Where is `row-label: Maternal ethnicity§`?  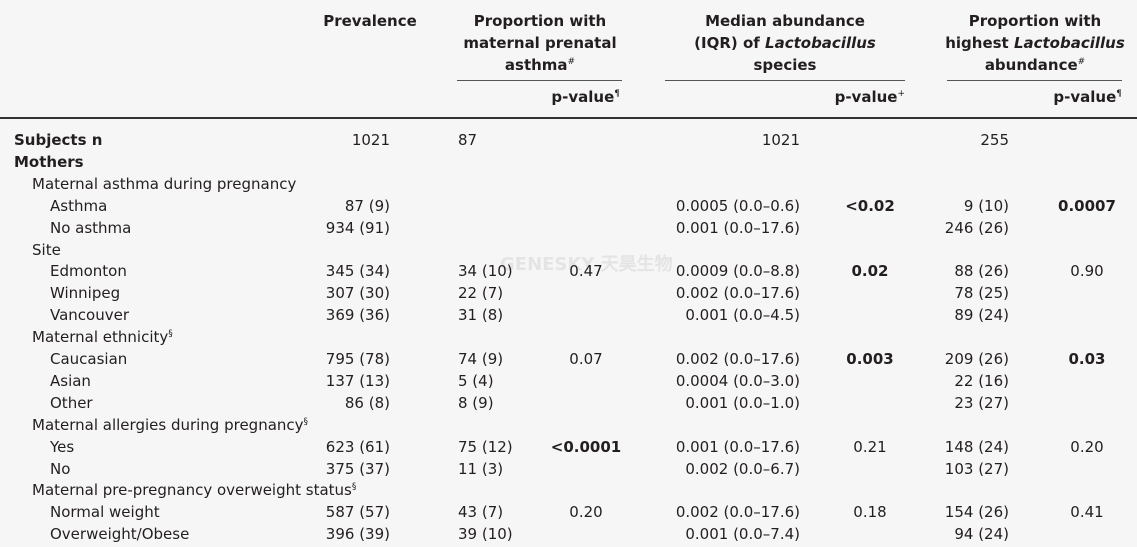 row-label: Maternal ethnicity§ is located at coordinates (102, 337).